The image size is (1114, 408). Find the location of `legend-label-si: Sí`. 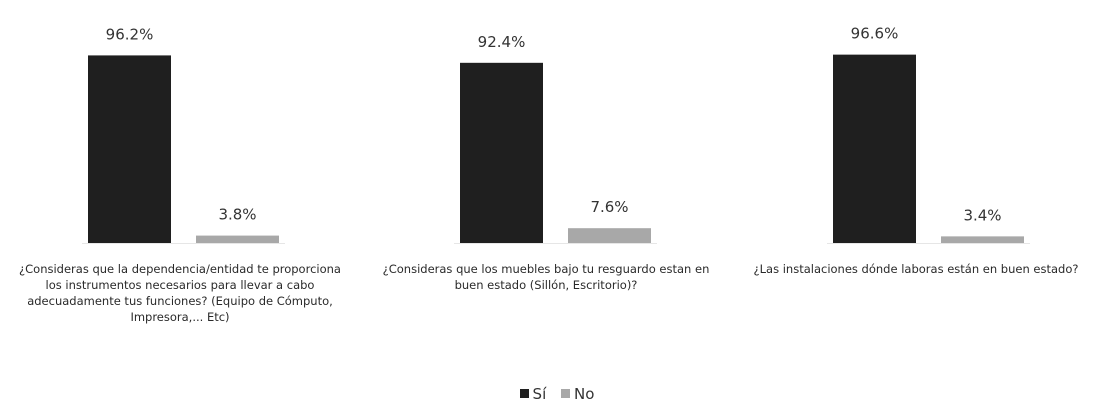

legend-label-si: Sí is located at coordinates (539, 394).